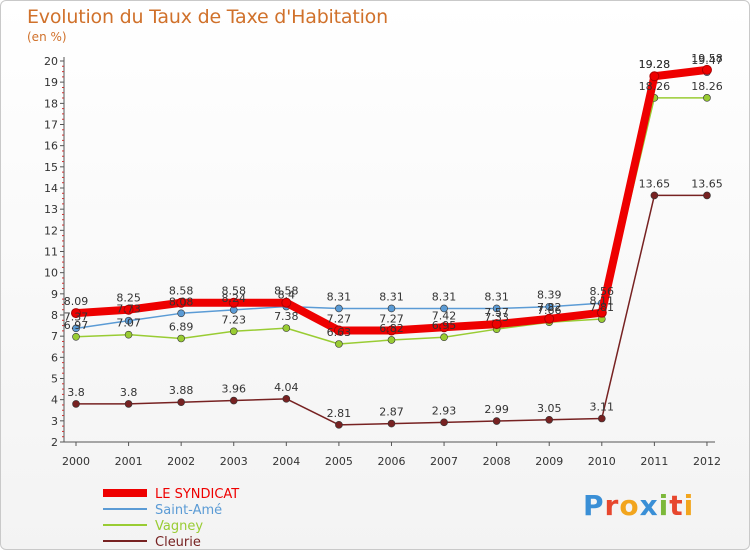 This screenshot has width=750, height=550. I want to click on data-label: 7.82, so click(549, 307).